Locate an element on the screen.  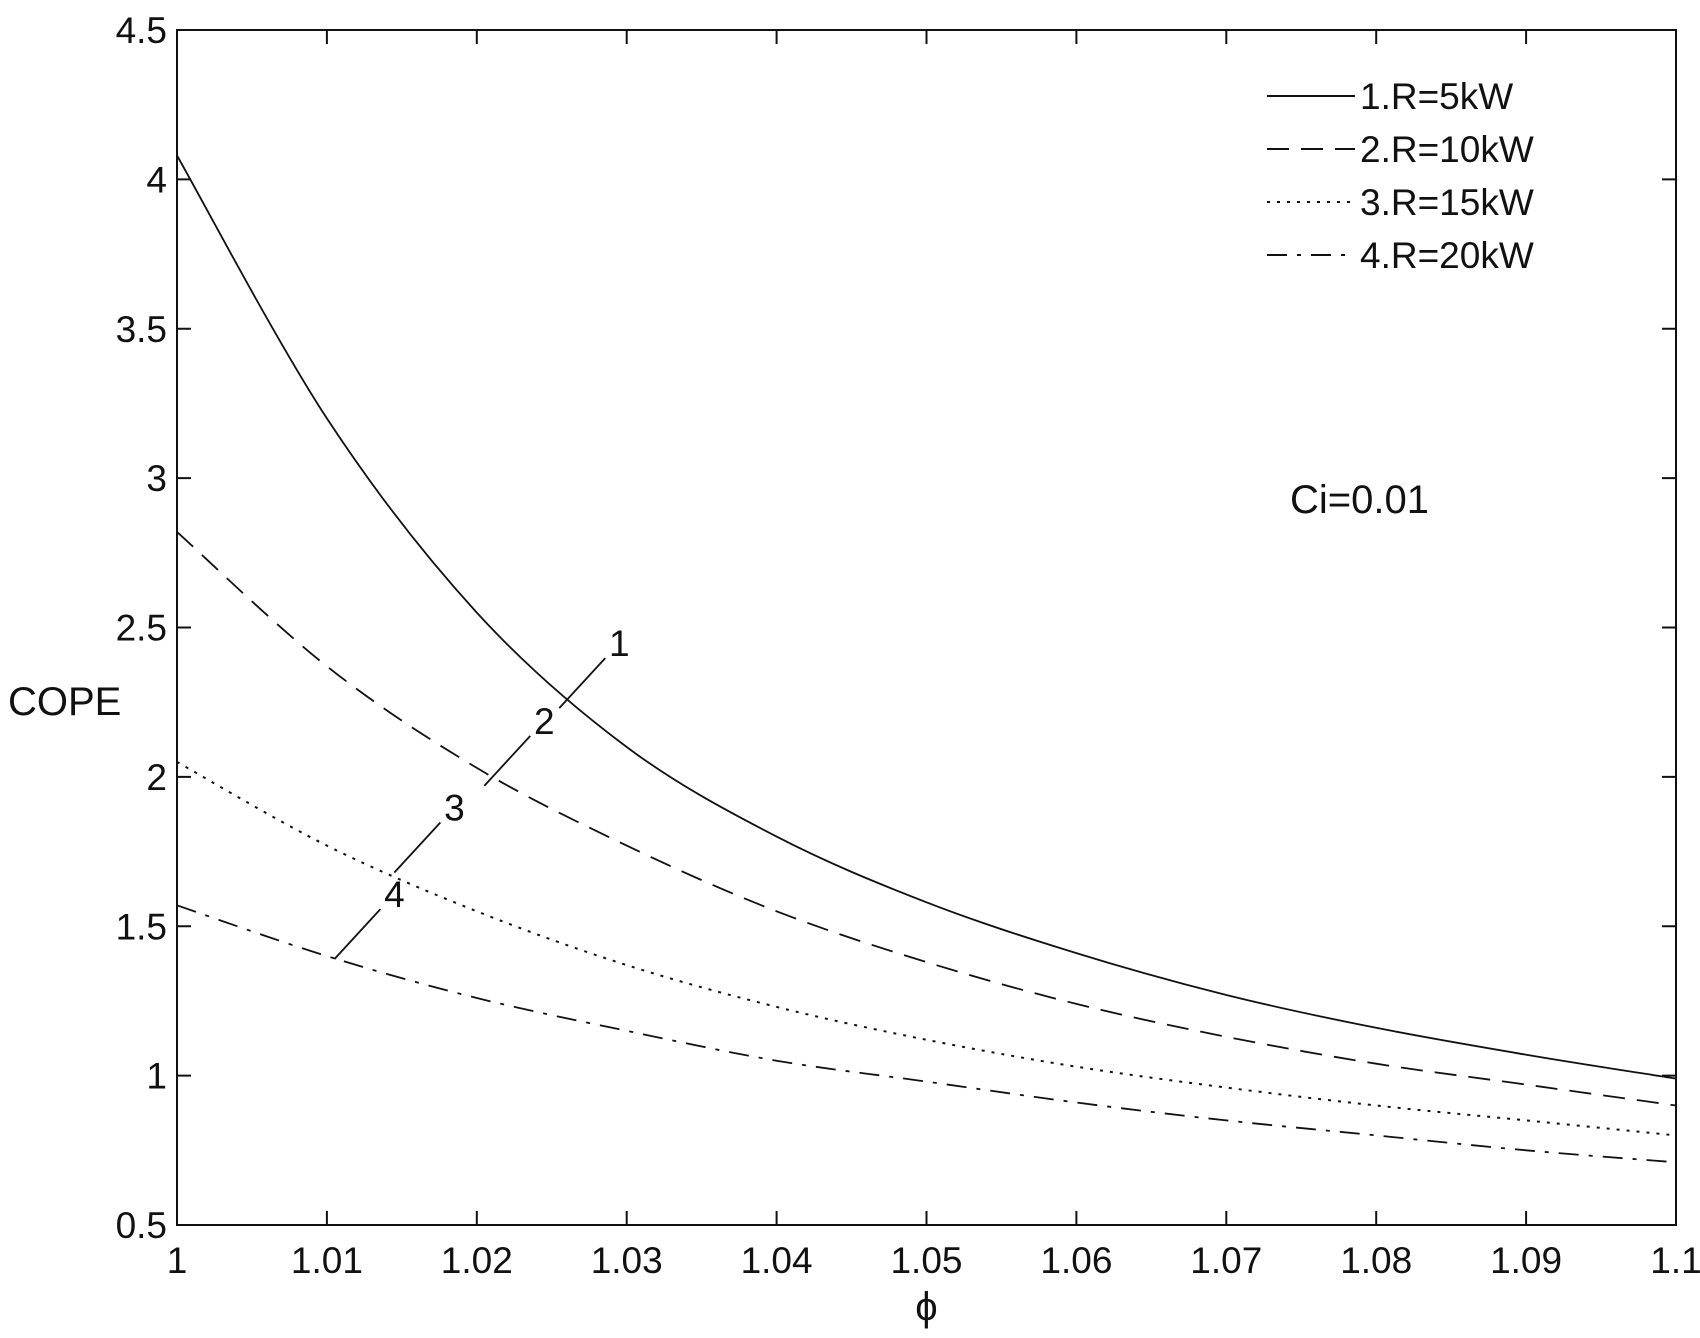
y-tick-label: 2 is located at coordinates (156, 777).